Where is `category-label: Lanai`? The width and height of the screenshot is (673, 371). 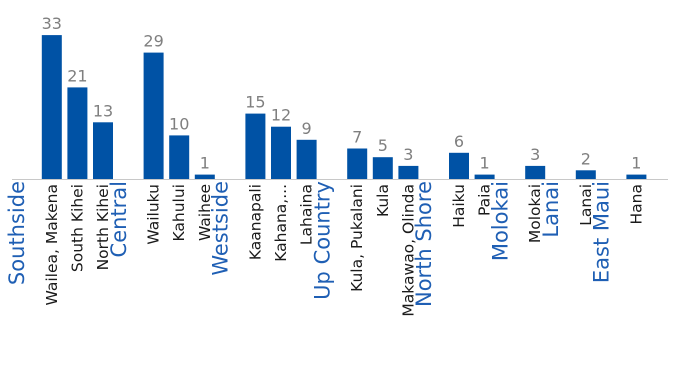 category-label: Lanai is located at coordinates (586, 205).